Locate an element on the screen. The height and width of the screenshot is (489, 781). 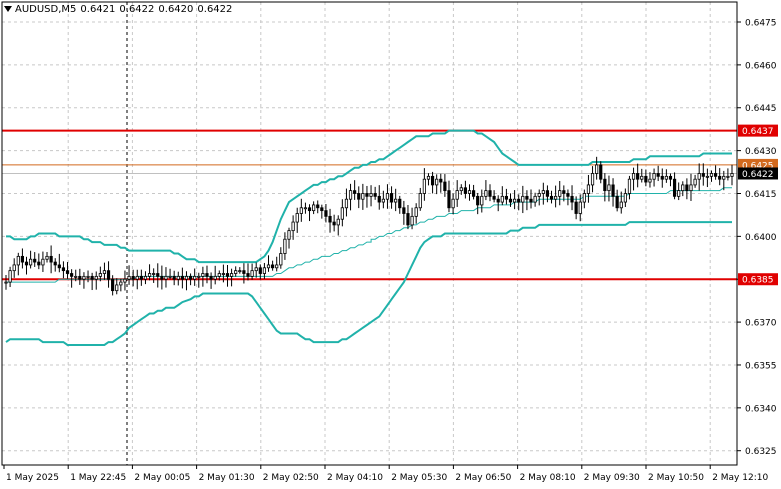
y-tick-label: 0.6400 is located at coordinates (761, 238).